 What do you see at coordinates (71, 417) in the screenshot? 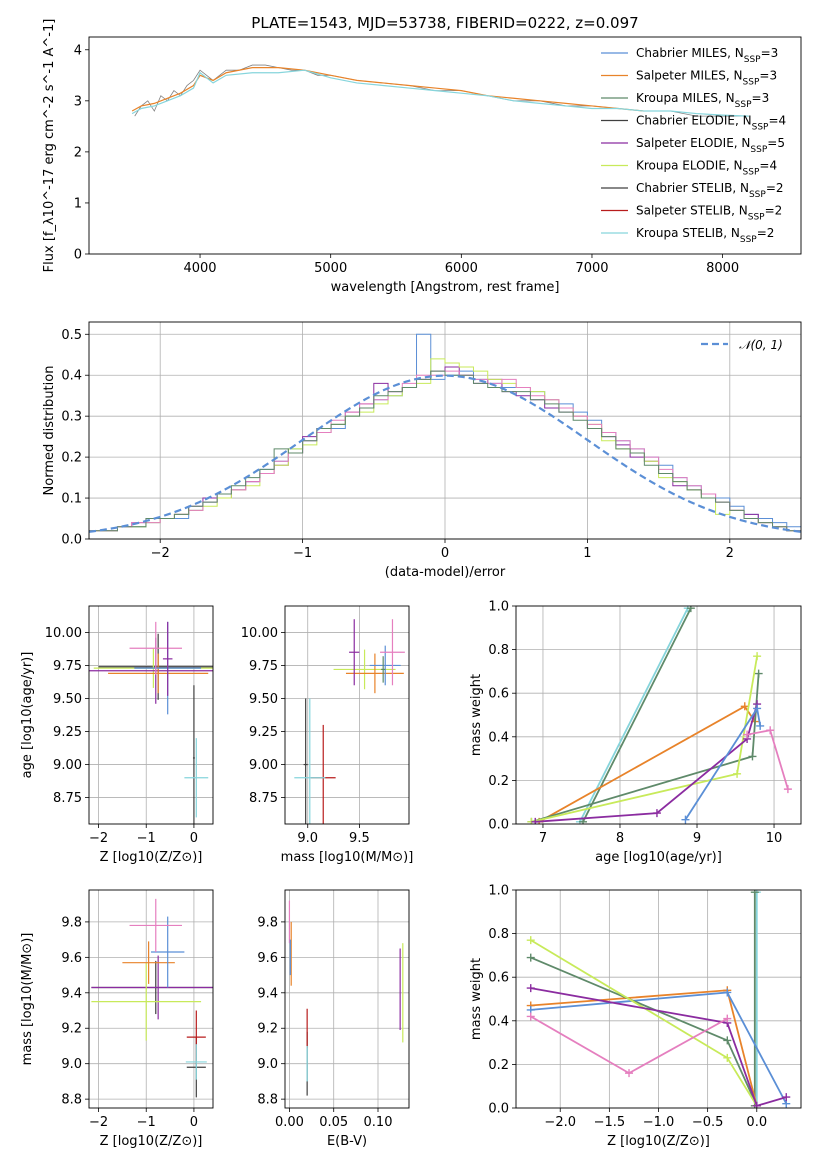
I see `y-tick-label: 0.3` at bounding box center [71, 417].